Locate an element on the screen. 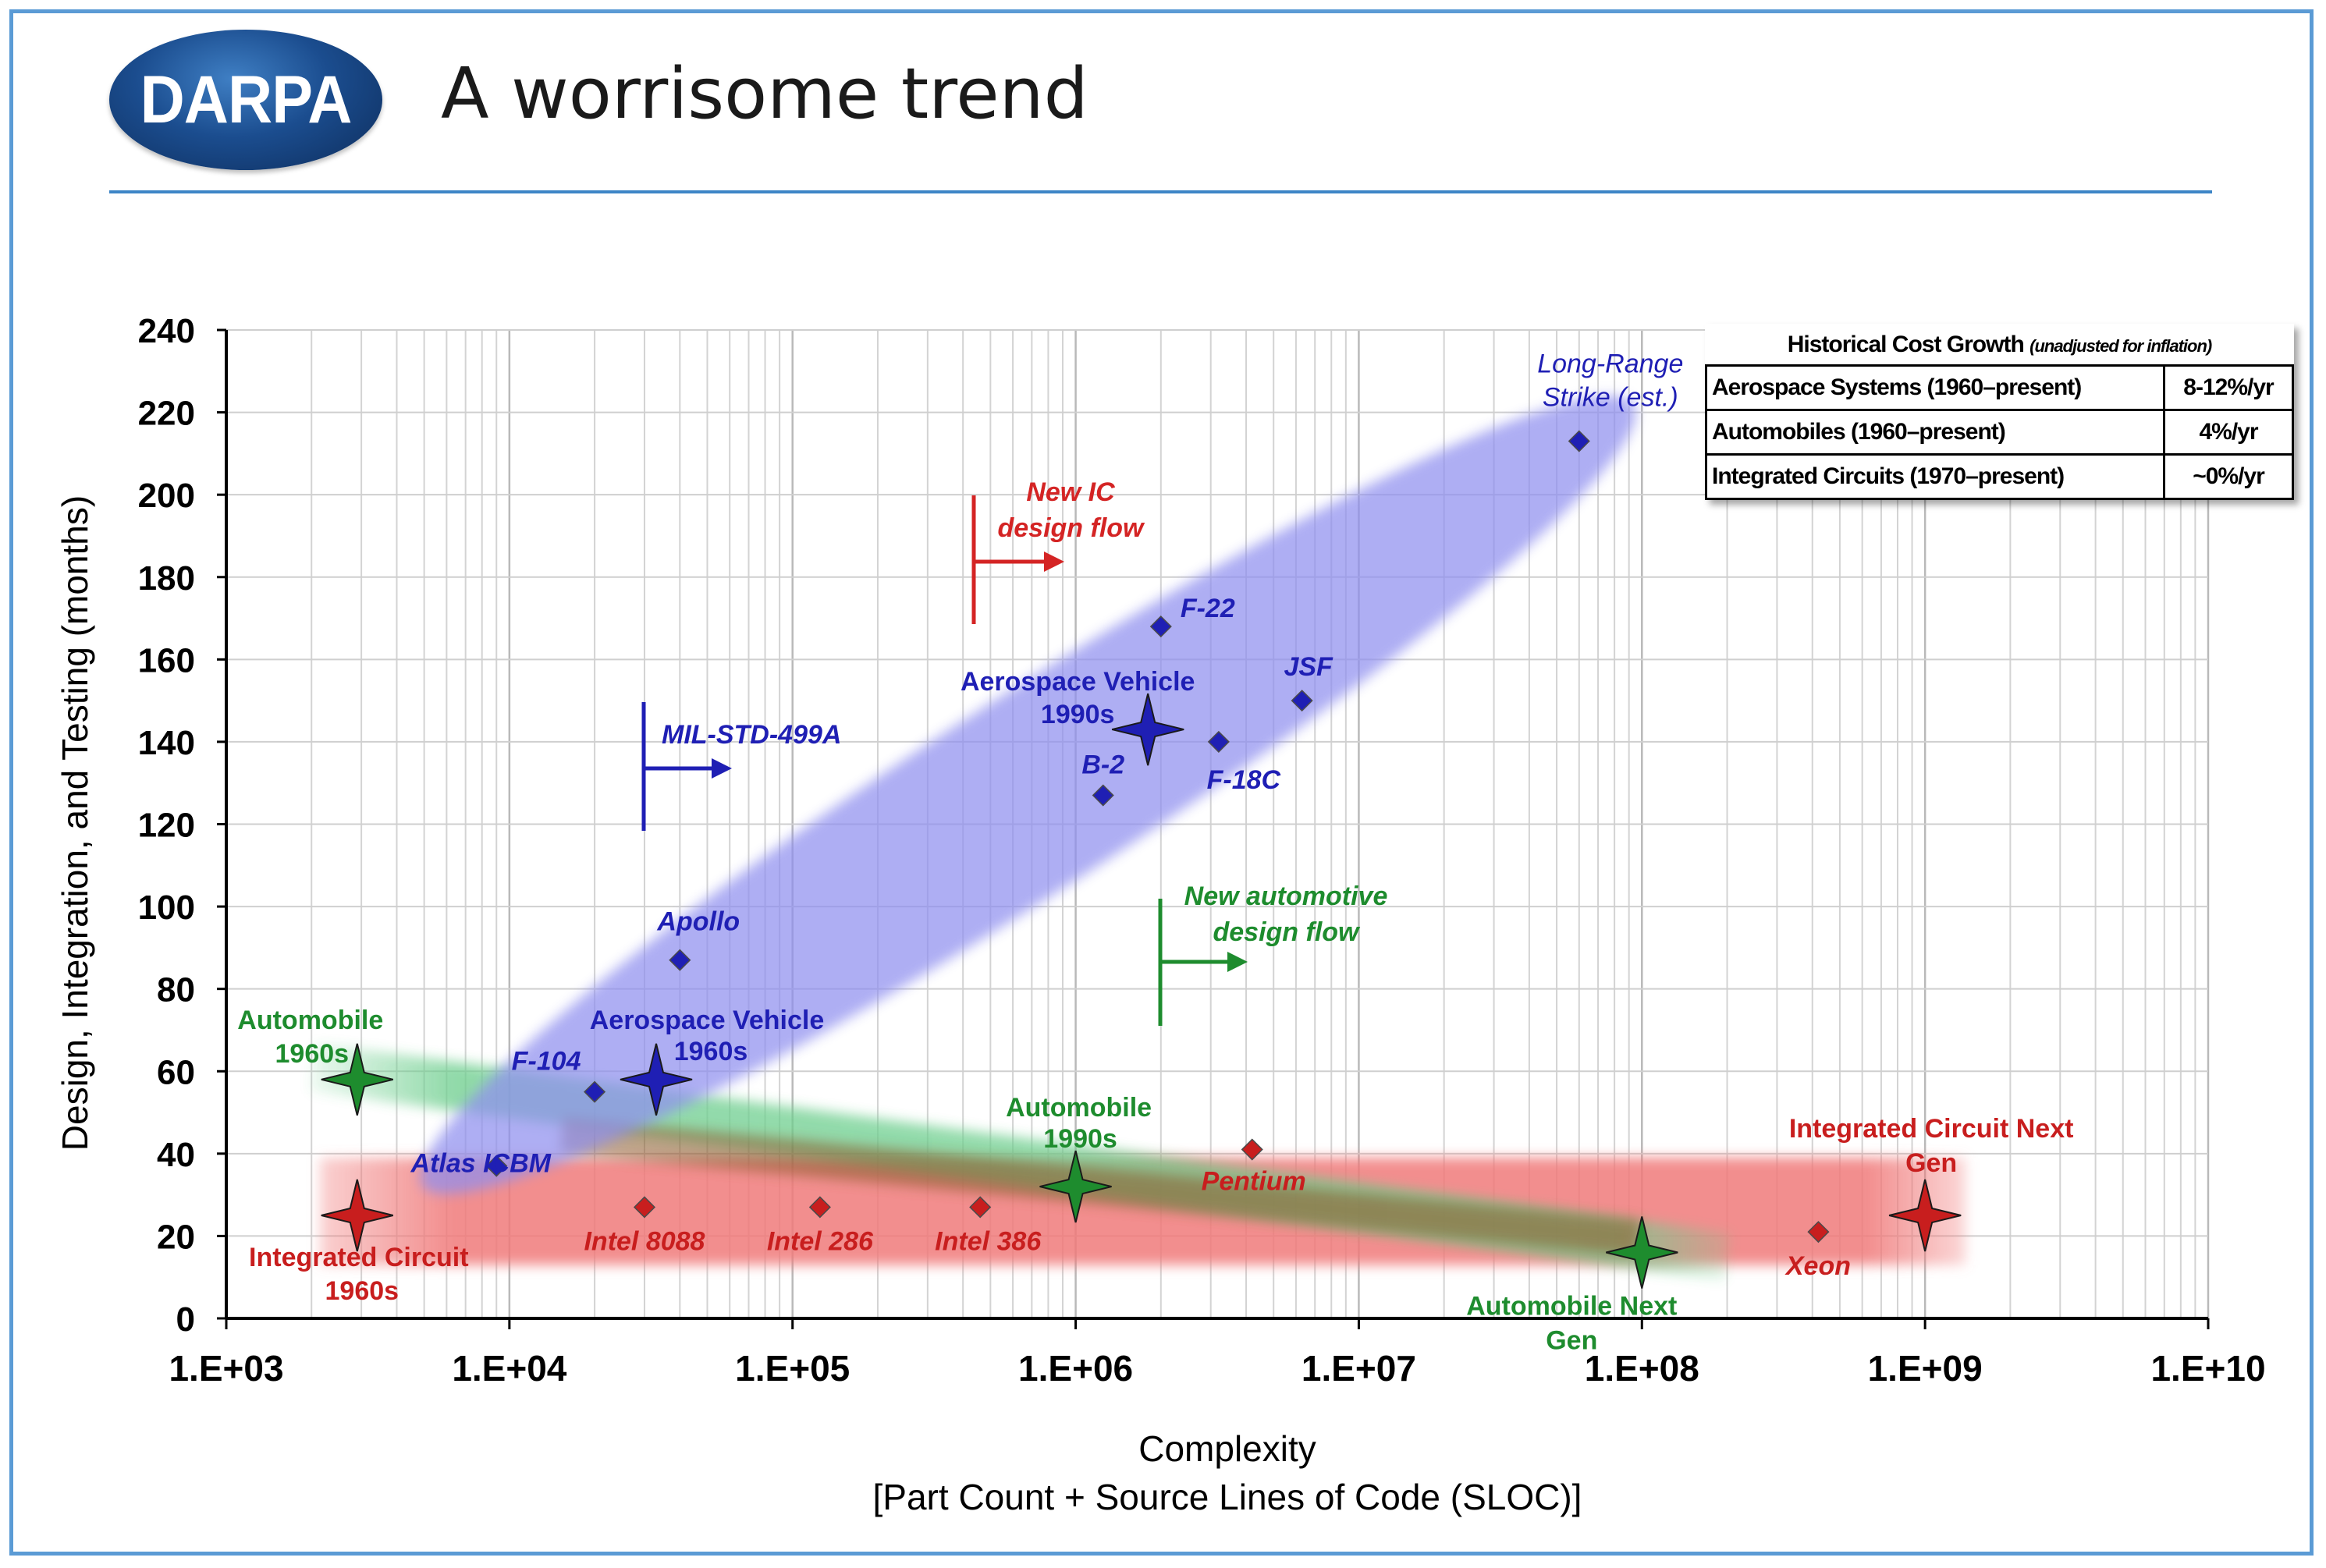 The image size is (2326, 1568). data-label: B-2 is located at coordinates (1102, 765).